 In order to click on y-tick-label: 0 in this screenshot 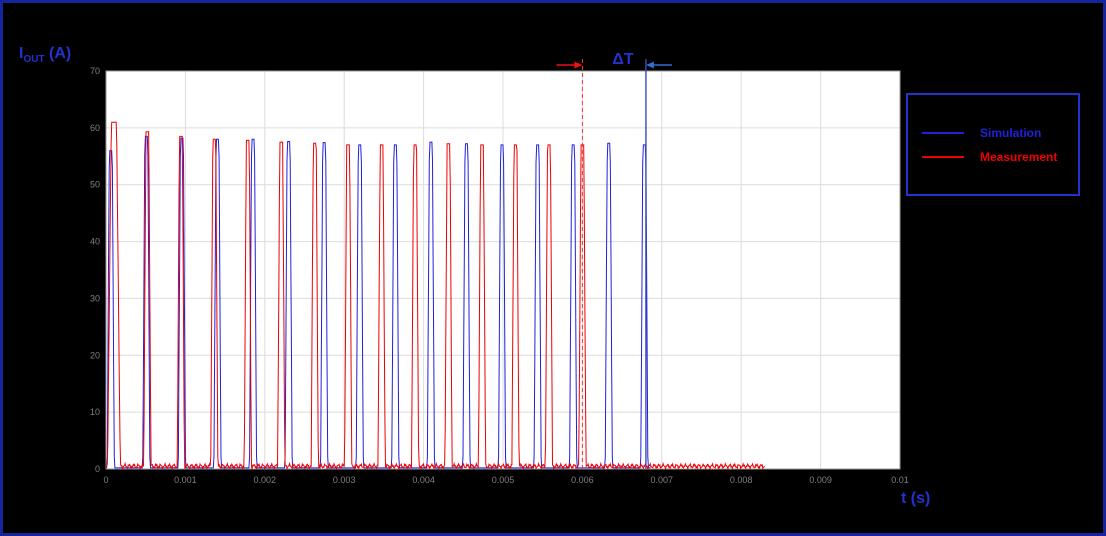, I will do `click(97, 469)`.